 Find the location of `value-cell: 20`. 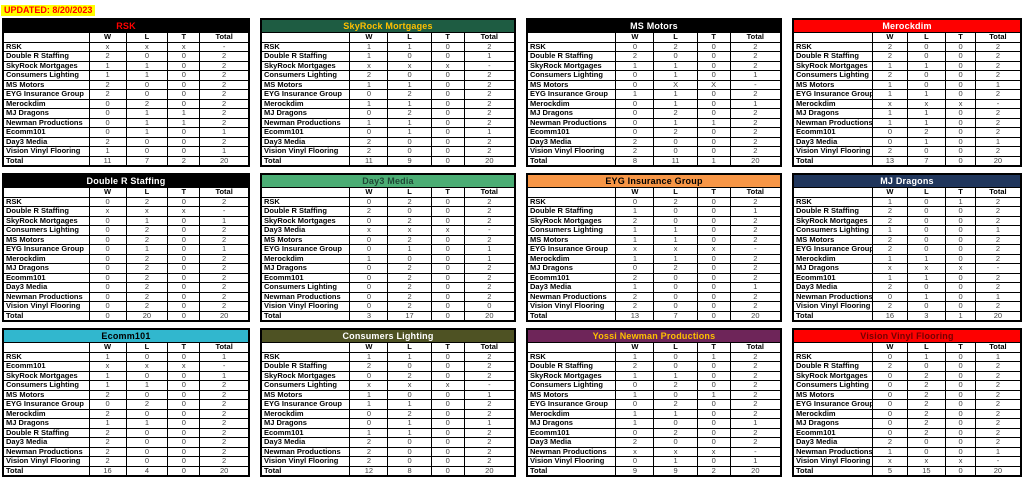

value-cell: 20 is located at coordinates (147, 316).